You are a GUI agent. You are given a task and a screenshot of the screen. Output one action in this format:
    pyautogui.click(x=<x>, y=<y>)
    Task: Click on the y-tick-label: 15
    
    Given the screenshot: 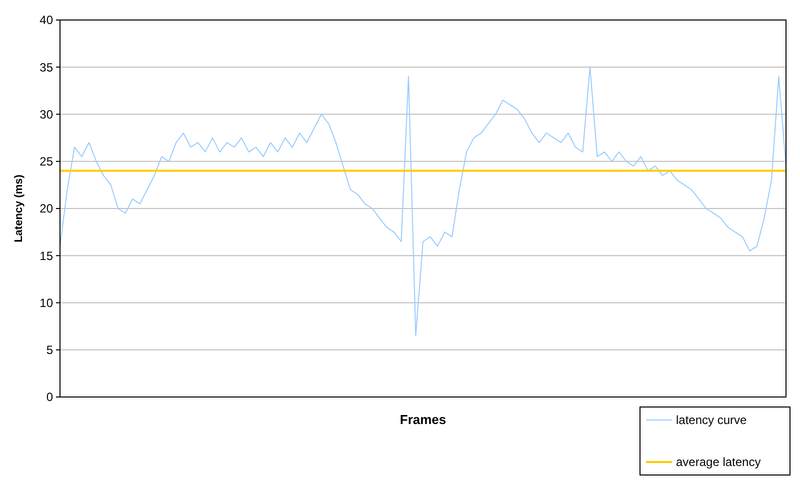 What is the action you would take?
    pyautogui.click(x=47, y=255)
    